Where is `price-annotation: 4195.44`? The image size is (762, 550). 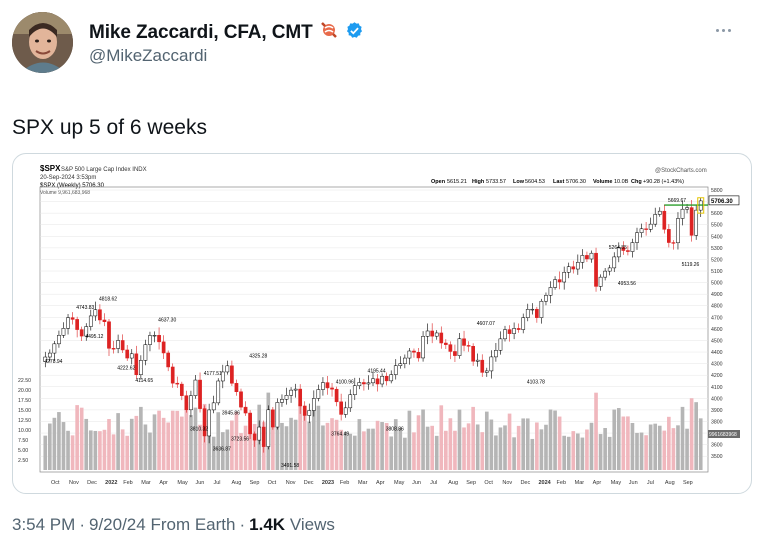
price-annotation: 4195.44 is located at coordinates (377, 372).